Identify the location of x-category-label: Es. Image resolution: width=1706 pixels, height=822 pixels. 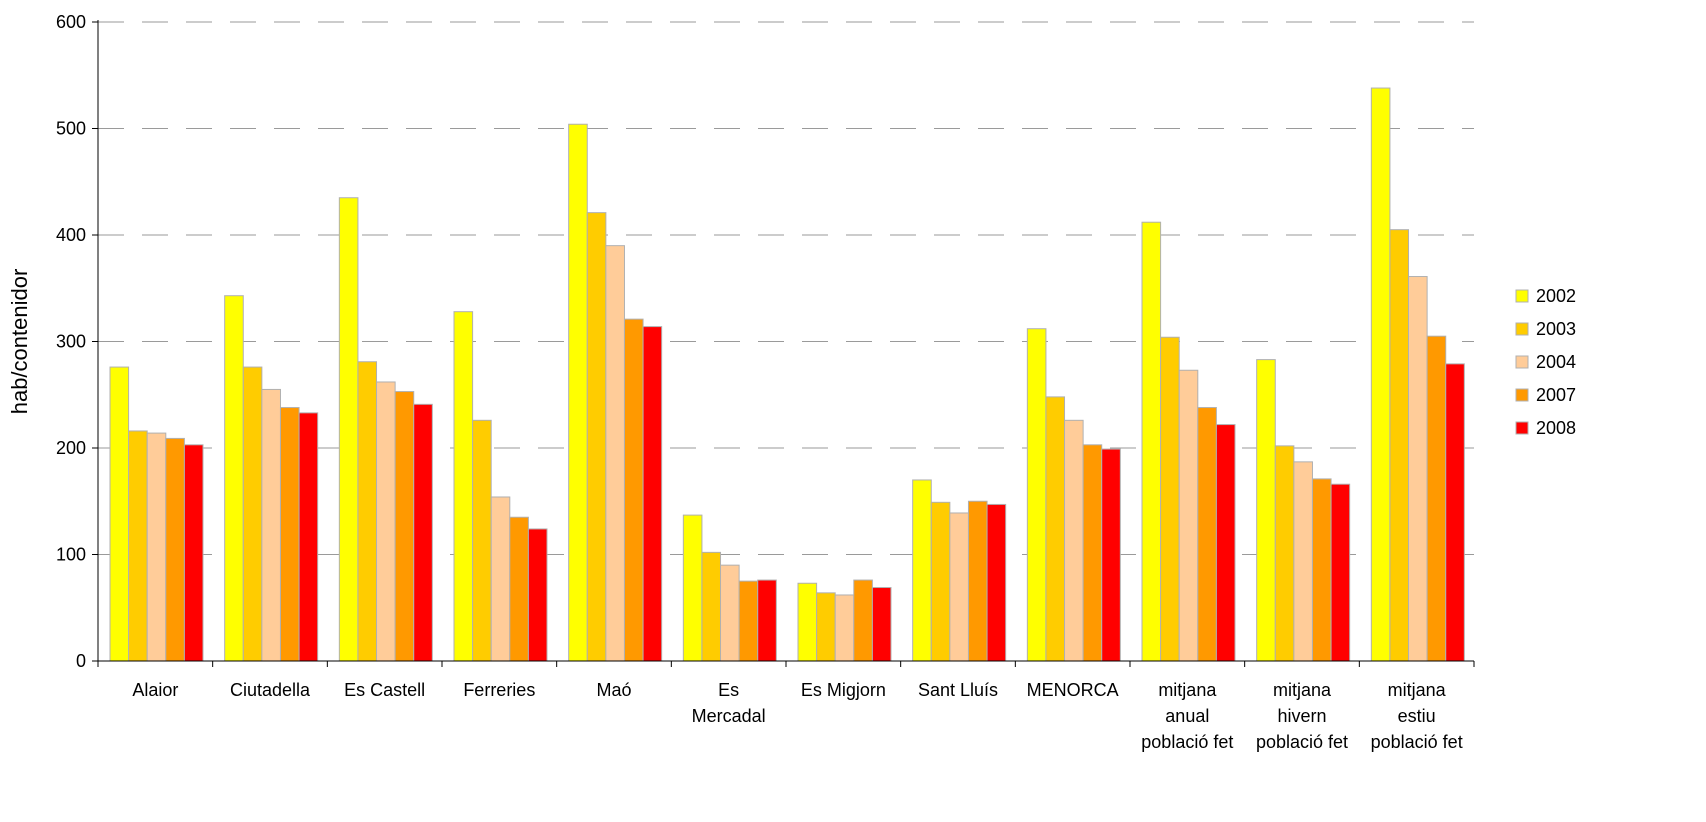
(728, 690).